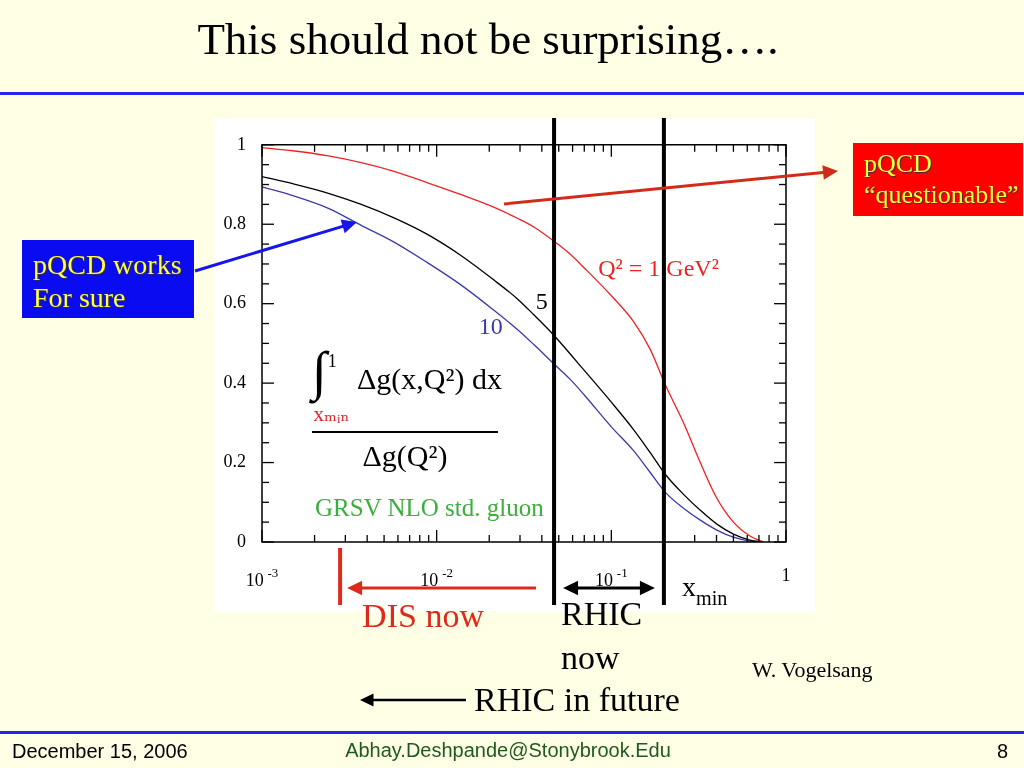  I want to click on text: RHIC in future, so click(577, 700).